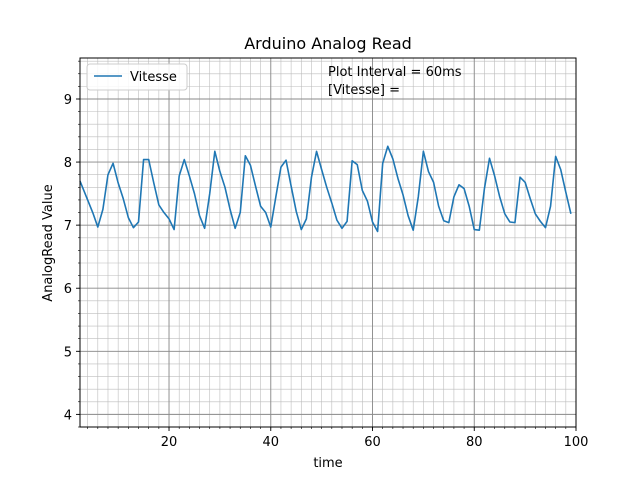 The image size is (640, 480). I want to click on plot-interval-annotation: Plot Interval = 60ms, so click(395, 72).